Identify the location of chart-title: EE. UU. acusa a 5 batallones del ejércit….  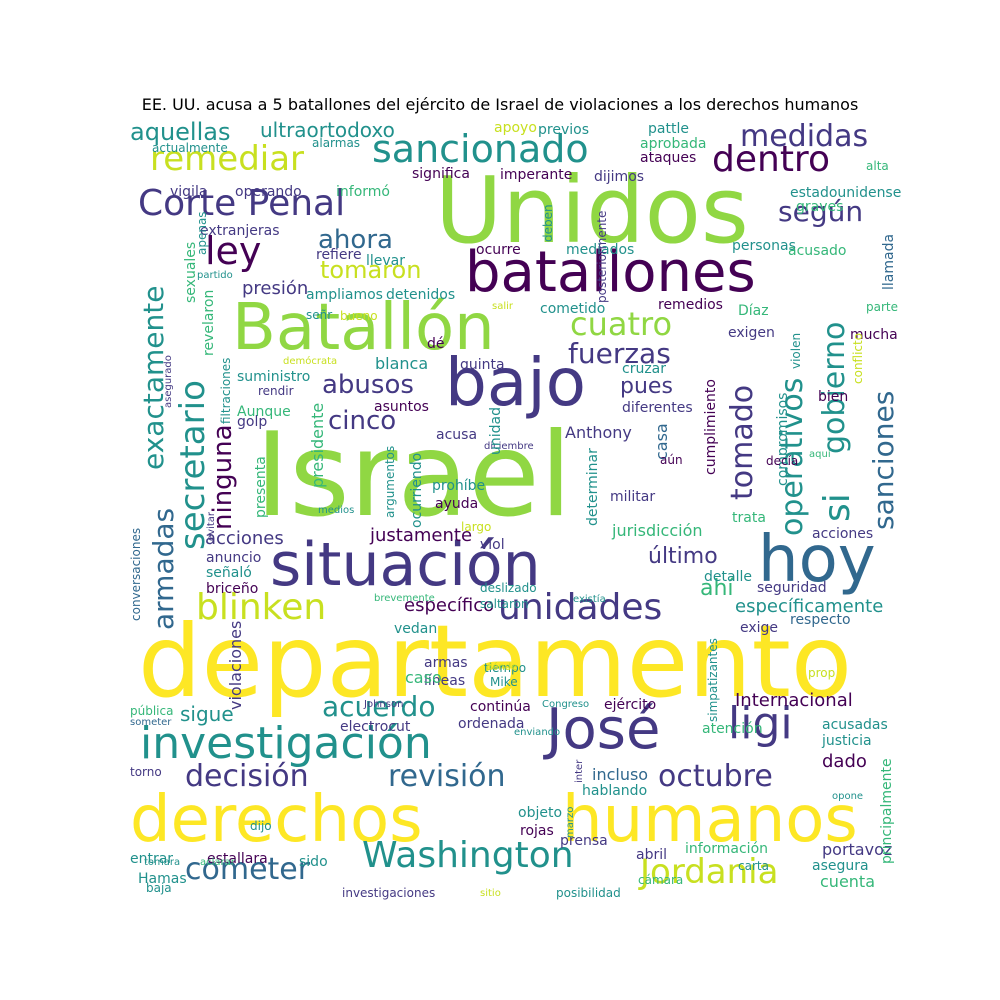
(500, 104).